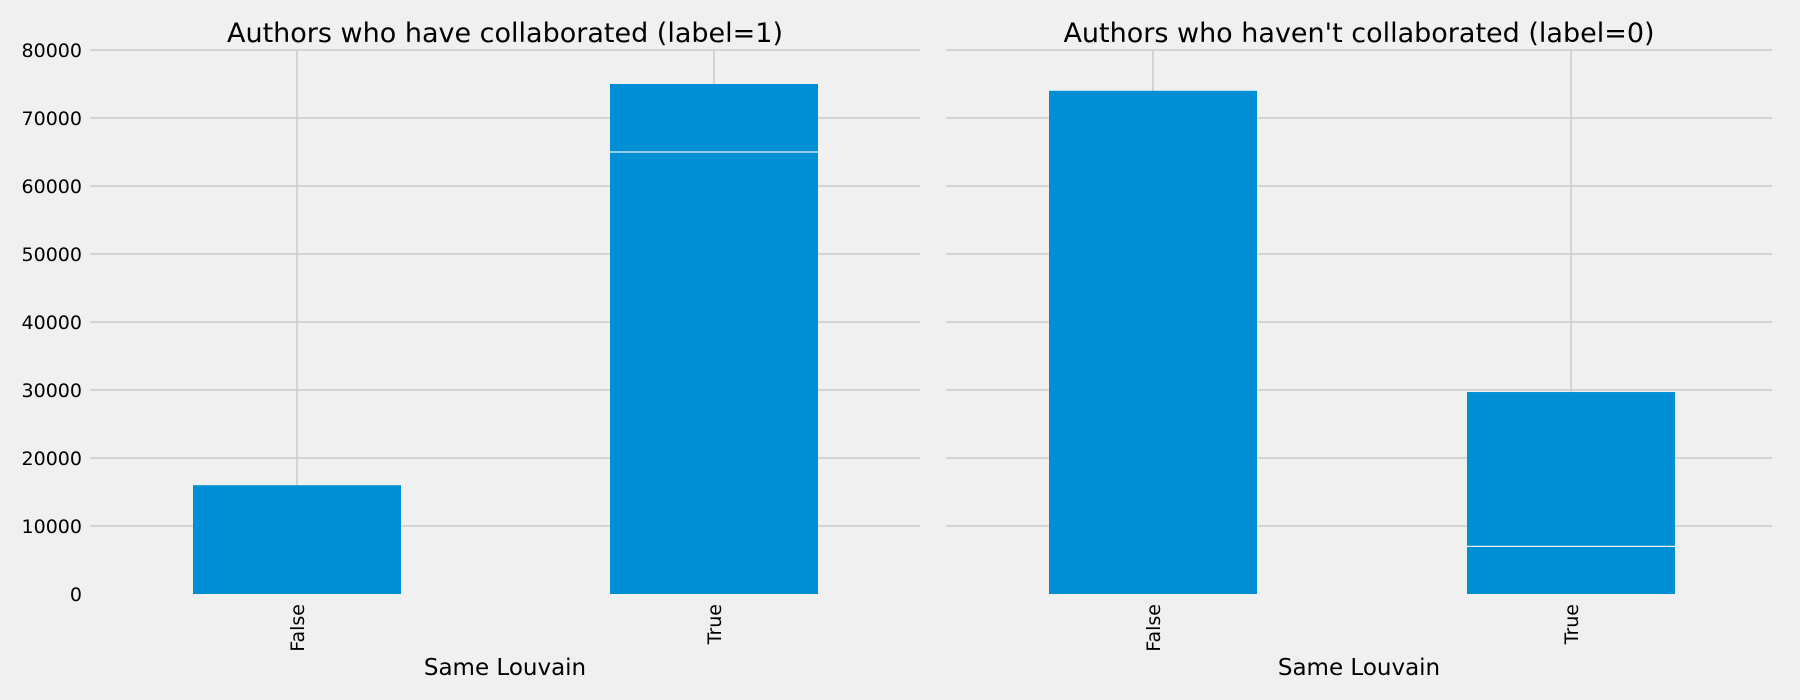 The image size is (1800, 700). What do you see at coordinates (52, 255) in the screenshot?
I see `ytick-label-0-5: 50000` at bounding box center [52, 255].